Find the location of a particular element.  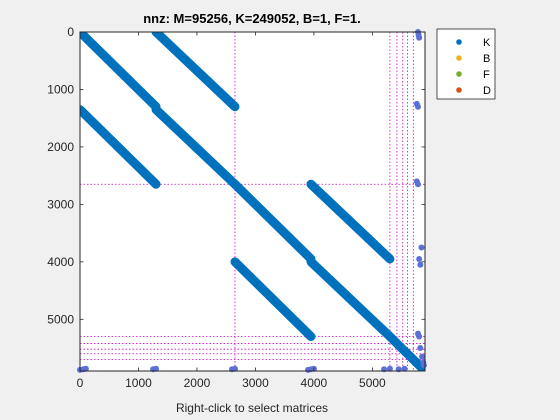

x-tick-label: 1000 is located at coordinates (138, 383).